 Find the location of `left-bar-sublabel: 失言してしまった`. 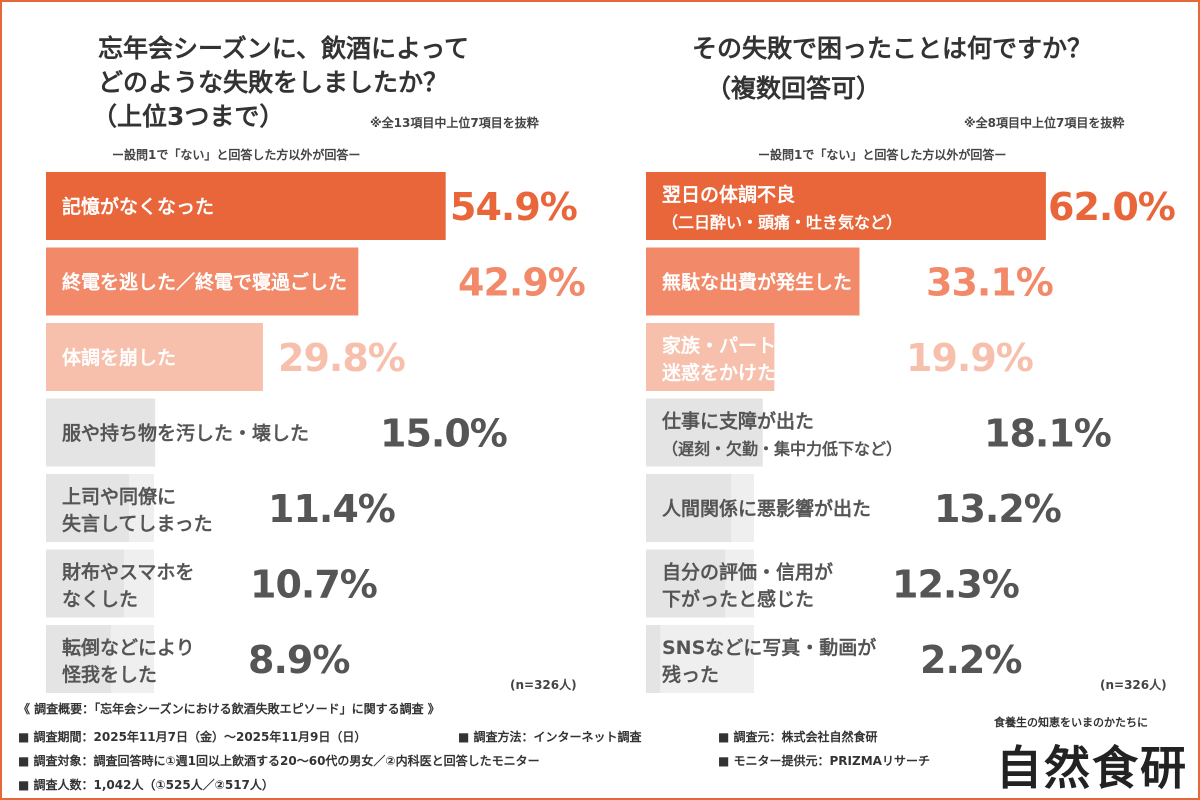

left-bar-sublabel: 失言してしまった is located at coordinates (137, 523).